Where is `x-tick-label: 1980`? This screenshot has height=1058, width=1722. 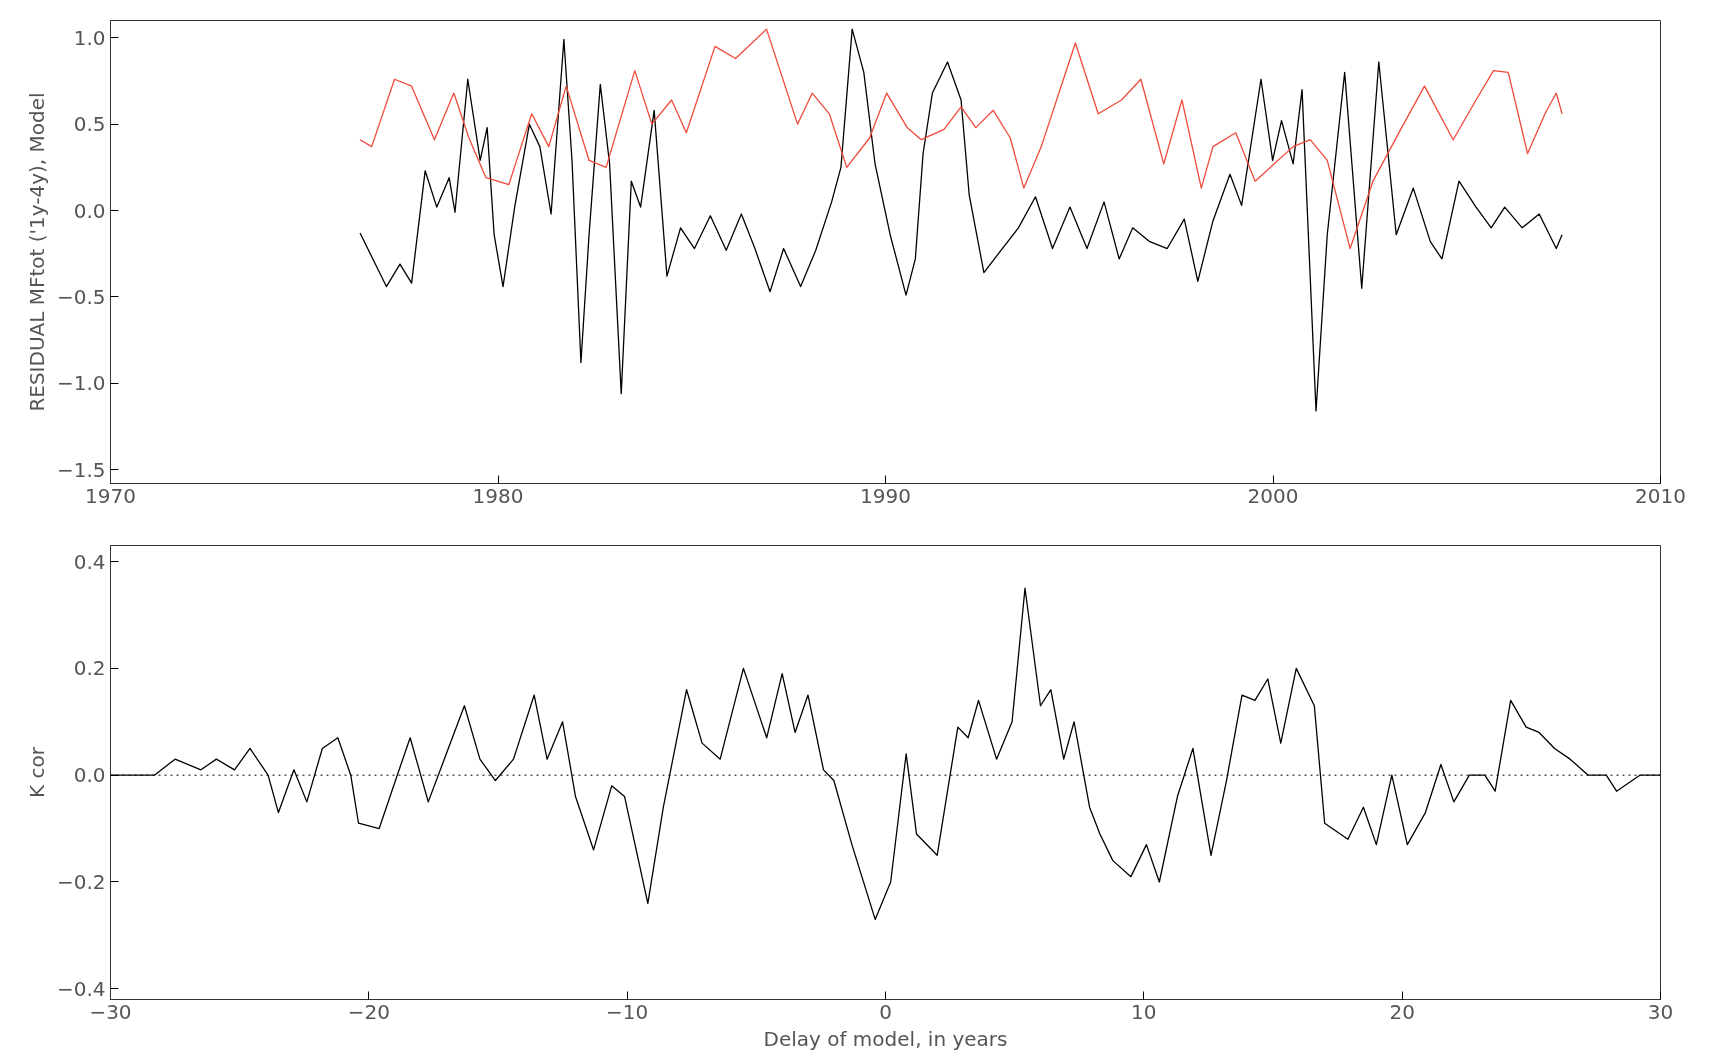
x-tick-label: 1980 is located at coordinates (498, 495).